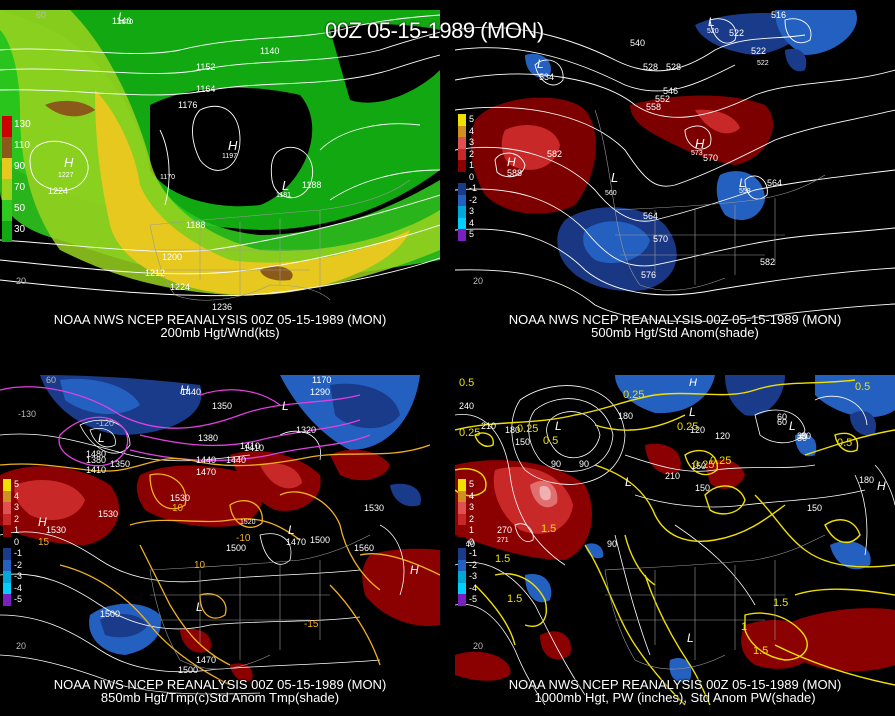  Describe the element at coordinates (222, 406) in the screenshot. I see `contour-label: 1350` at that location.